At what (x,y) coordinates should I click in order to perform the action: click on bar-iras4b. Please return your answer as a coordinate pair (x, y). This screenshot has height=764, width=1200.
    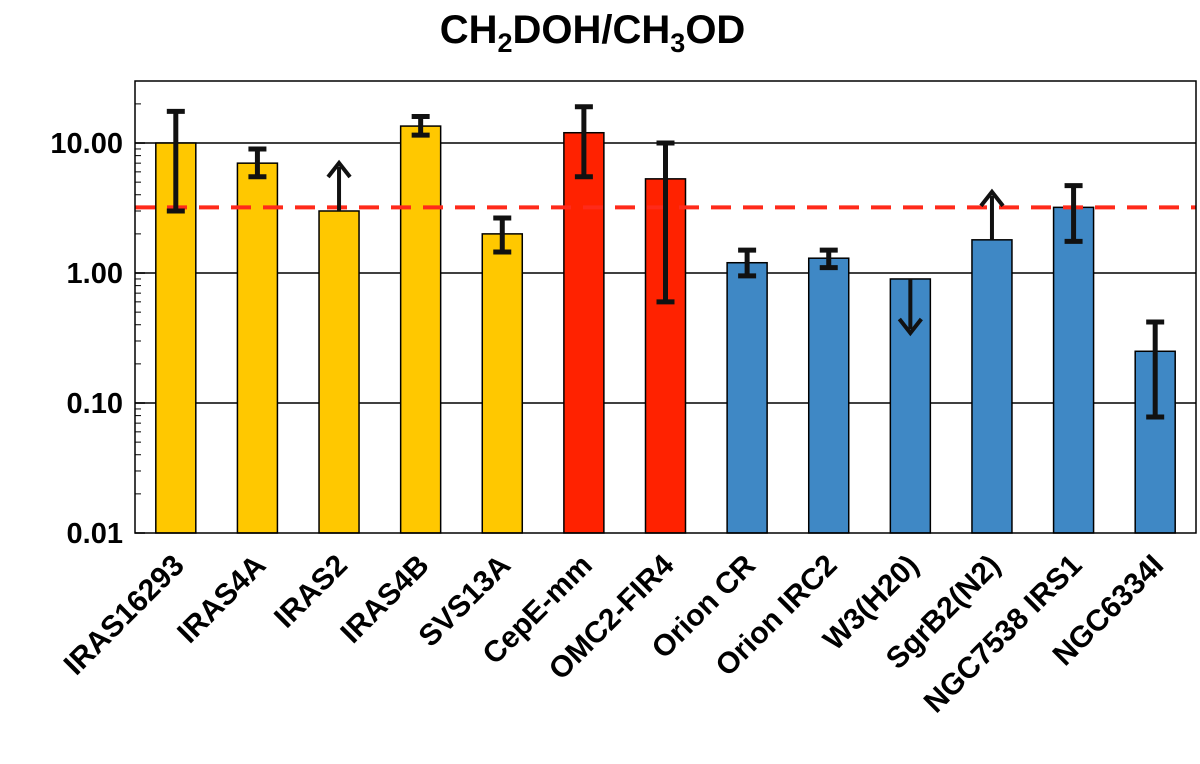
    Looking at the image, I should click on (420, 329).